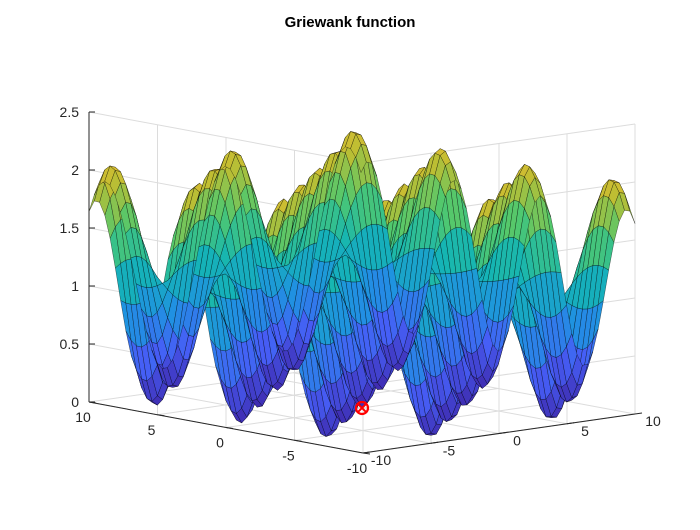 This screenshot has height=530, width=700. Describe the element at coordinates (220, 443) in the screenshot. I see `x-tick-label: 0` at that location.